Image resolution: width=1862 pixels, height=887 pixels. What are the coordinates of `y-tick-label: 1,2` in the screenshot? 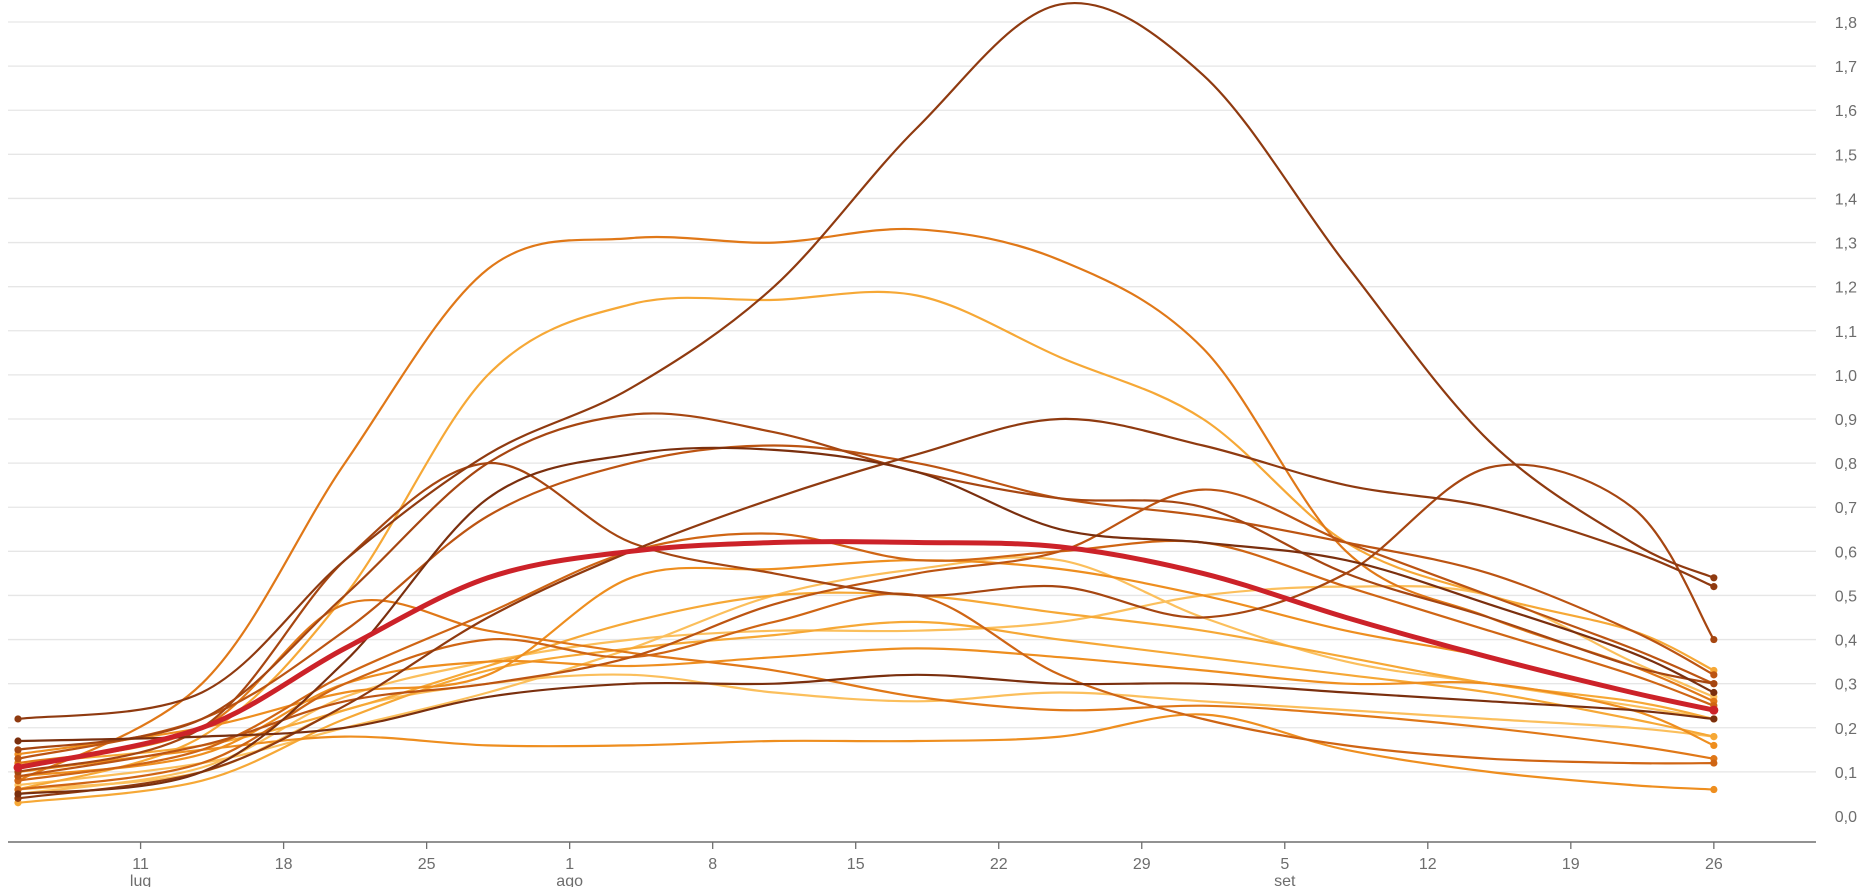 It's located at (1846, 288).